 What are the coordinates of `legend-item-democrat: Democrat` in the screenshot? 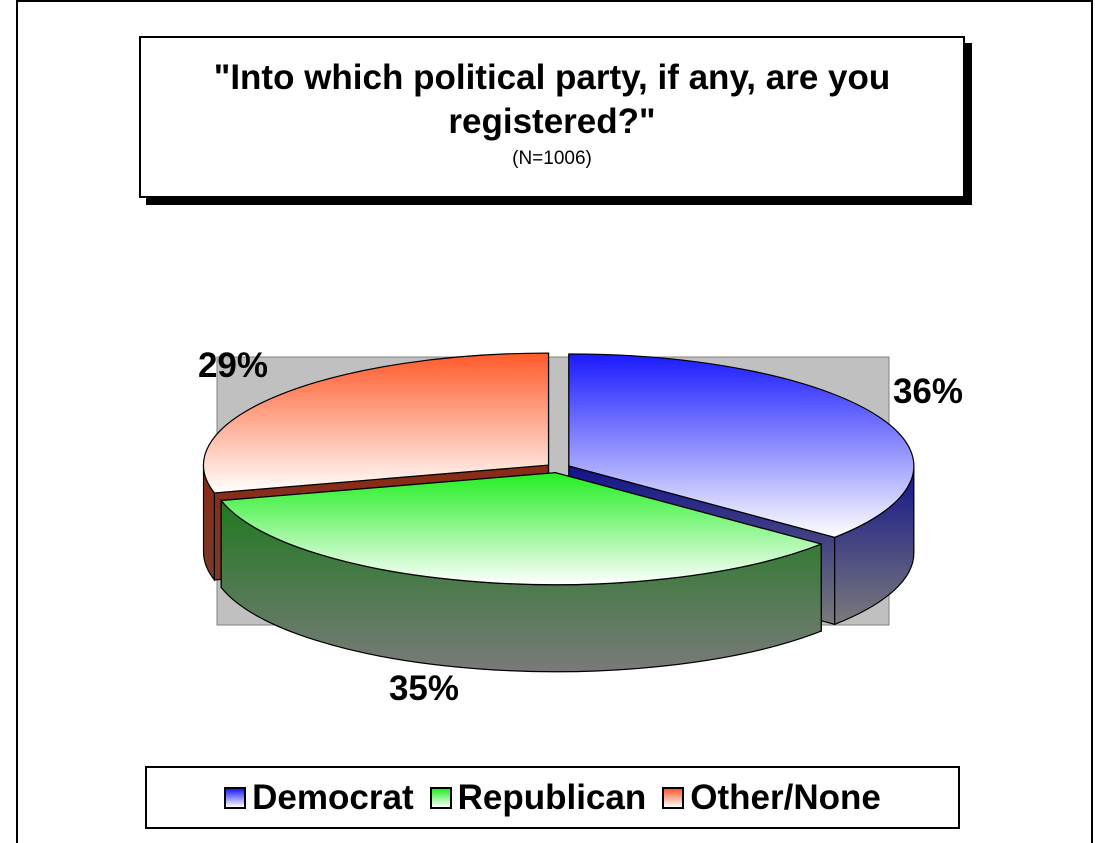 It's located at (319, 797).